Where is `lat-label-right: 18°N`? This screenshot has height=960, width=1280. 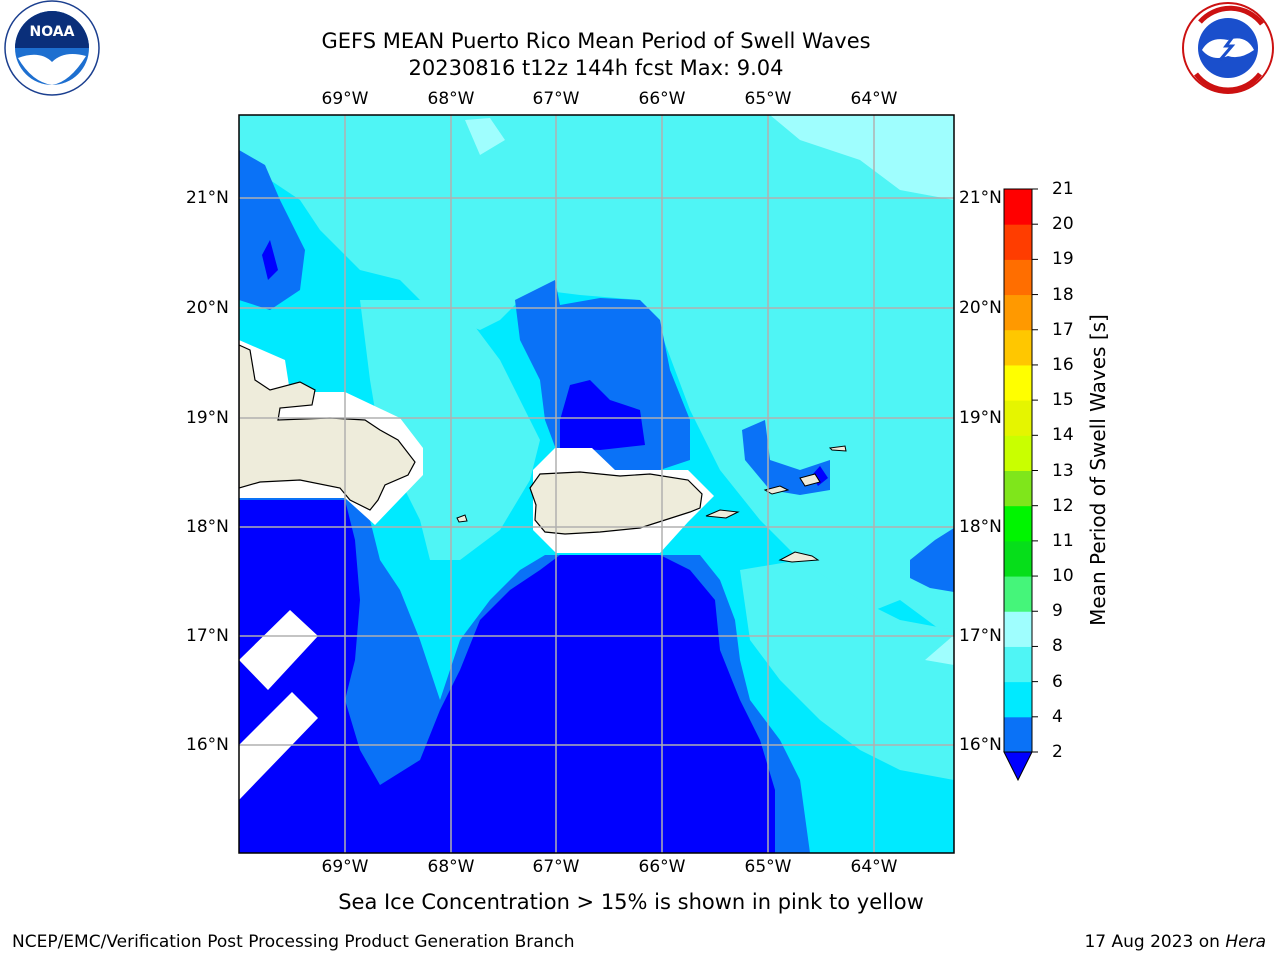 lat-label-right: 18°N is located at coordinates (980, 527).